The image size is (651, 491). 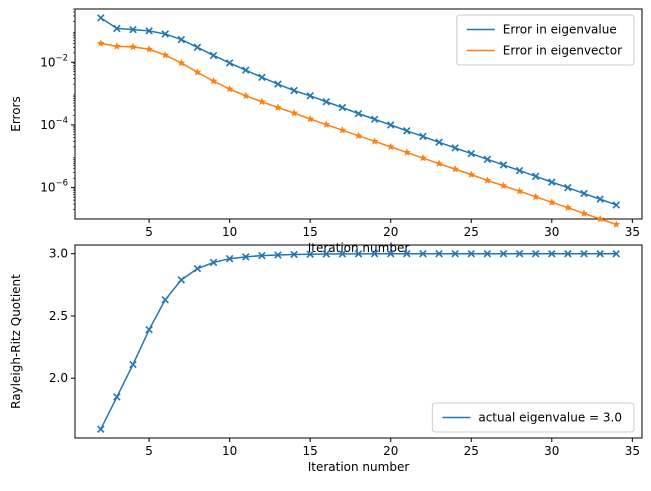 I want to click on y-tick-label: 10⁻², so click(x=54, y=61).